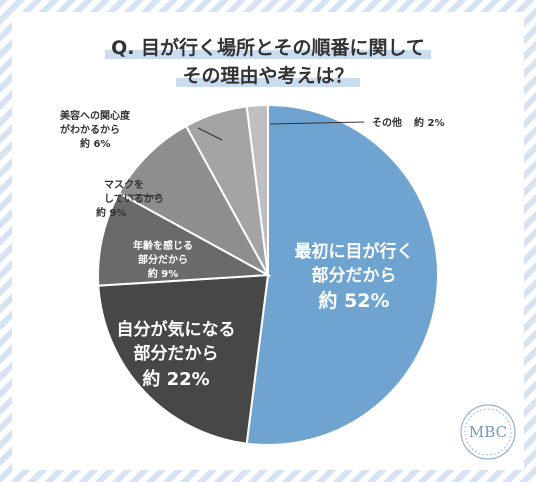 The image size is (536, 482). Describe the element at coordinates (268, 48) in the screenshot. I see `title-line-1: Q. 目が行く場所とその順番に関して` at that location.